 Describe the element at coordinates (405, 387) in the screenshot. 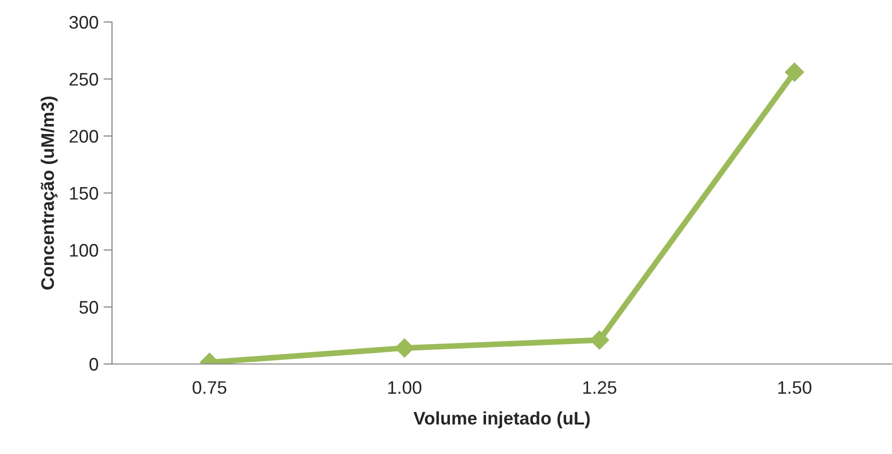

I see `x-tick-label: 1.00` at that location.